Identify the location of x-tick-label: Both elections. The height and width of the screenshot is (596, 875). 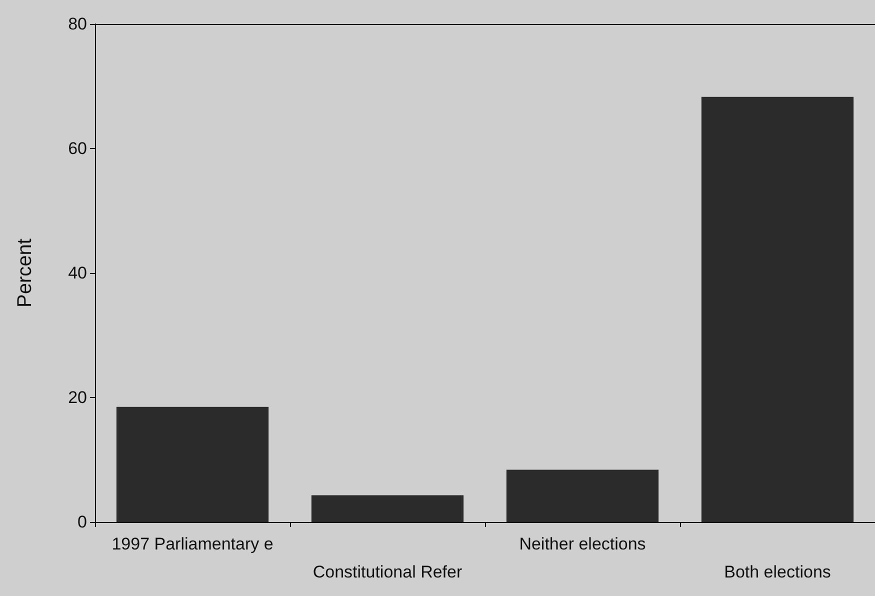
(777, 572).